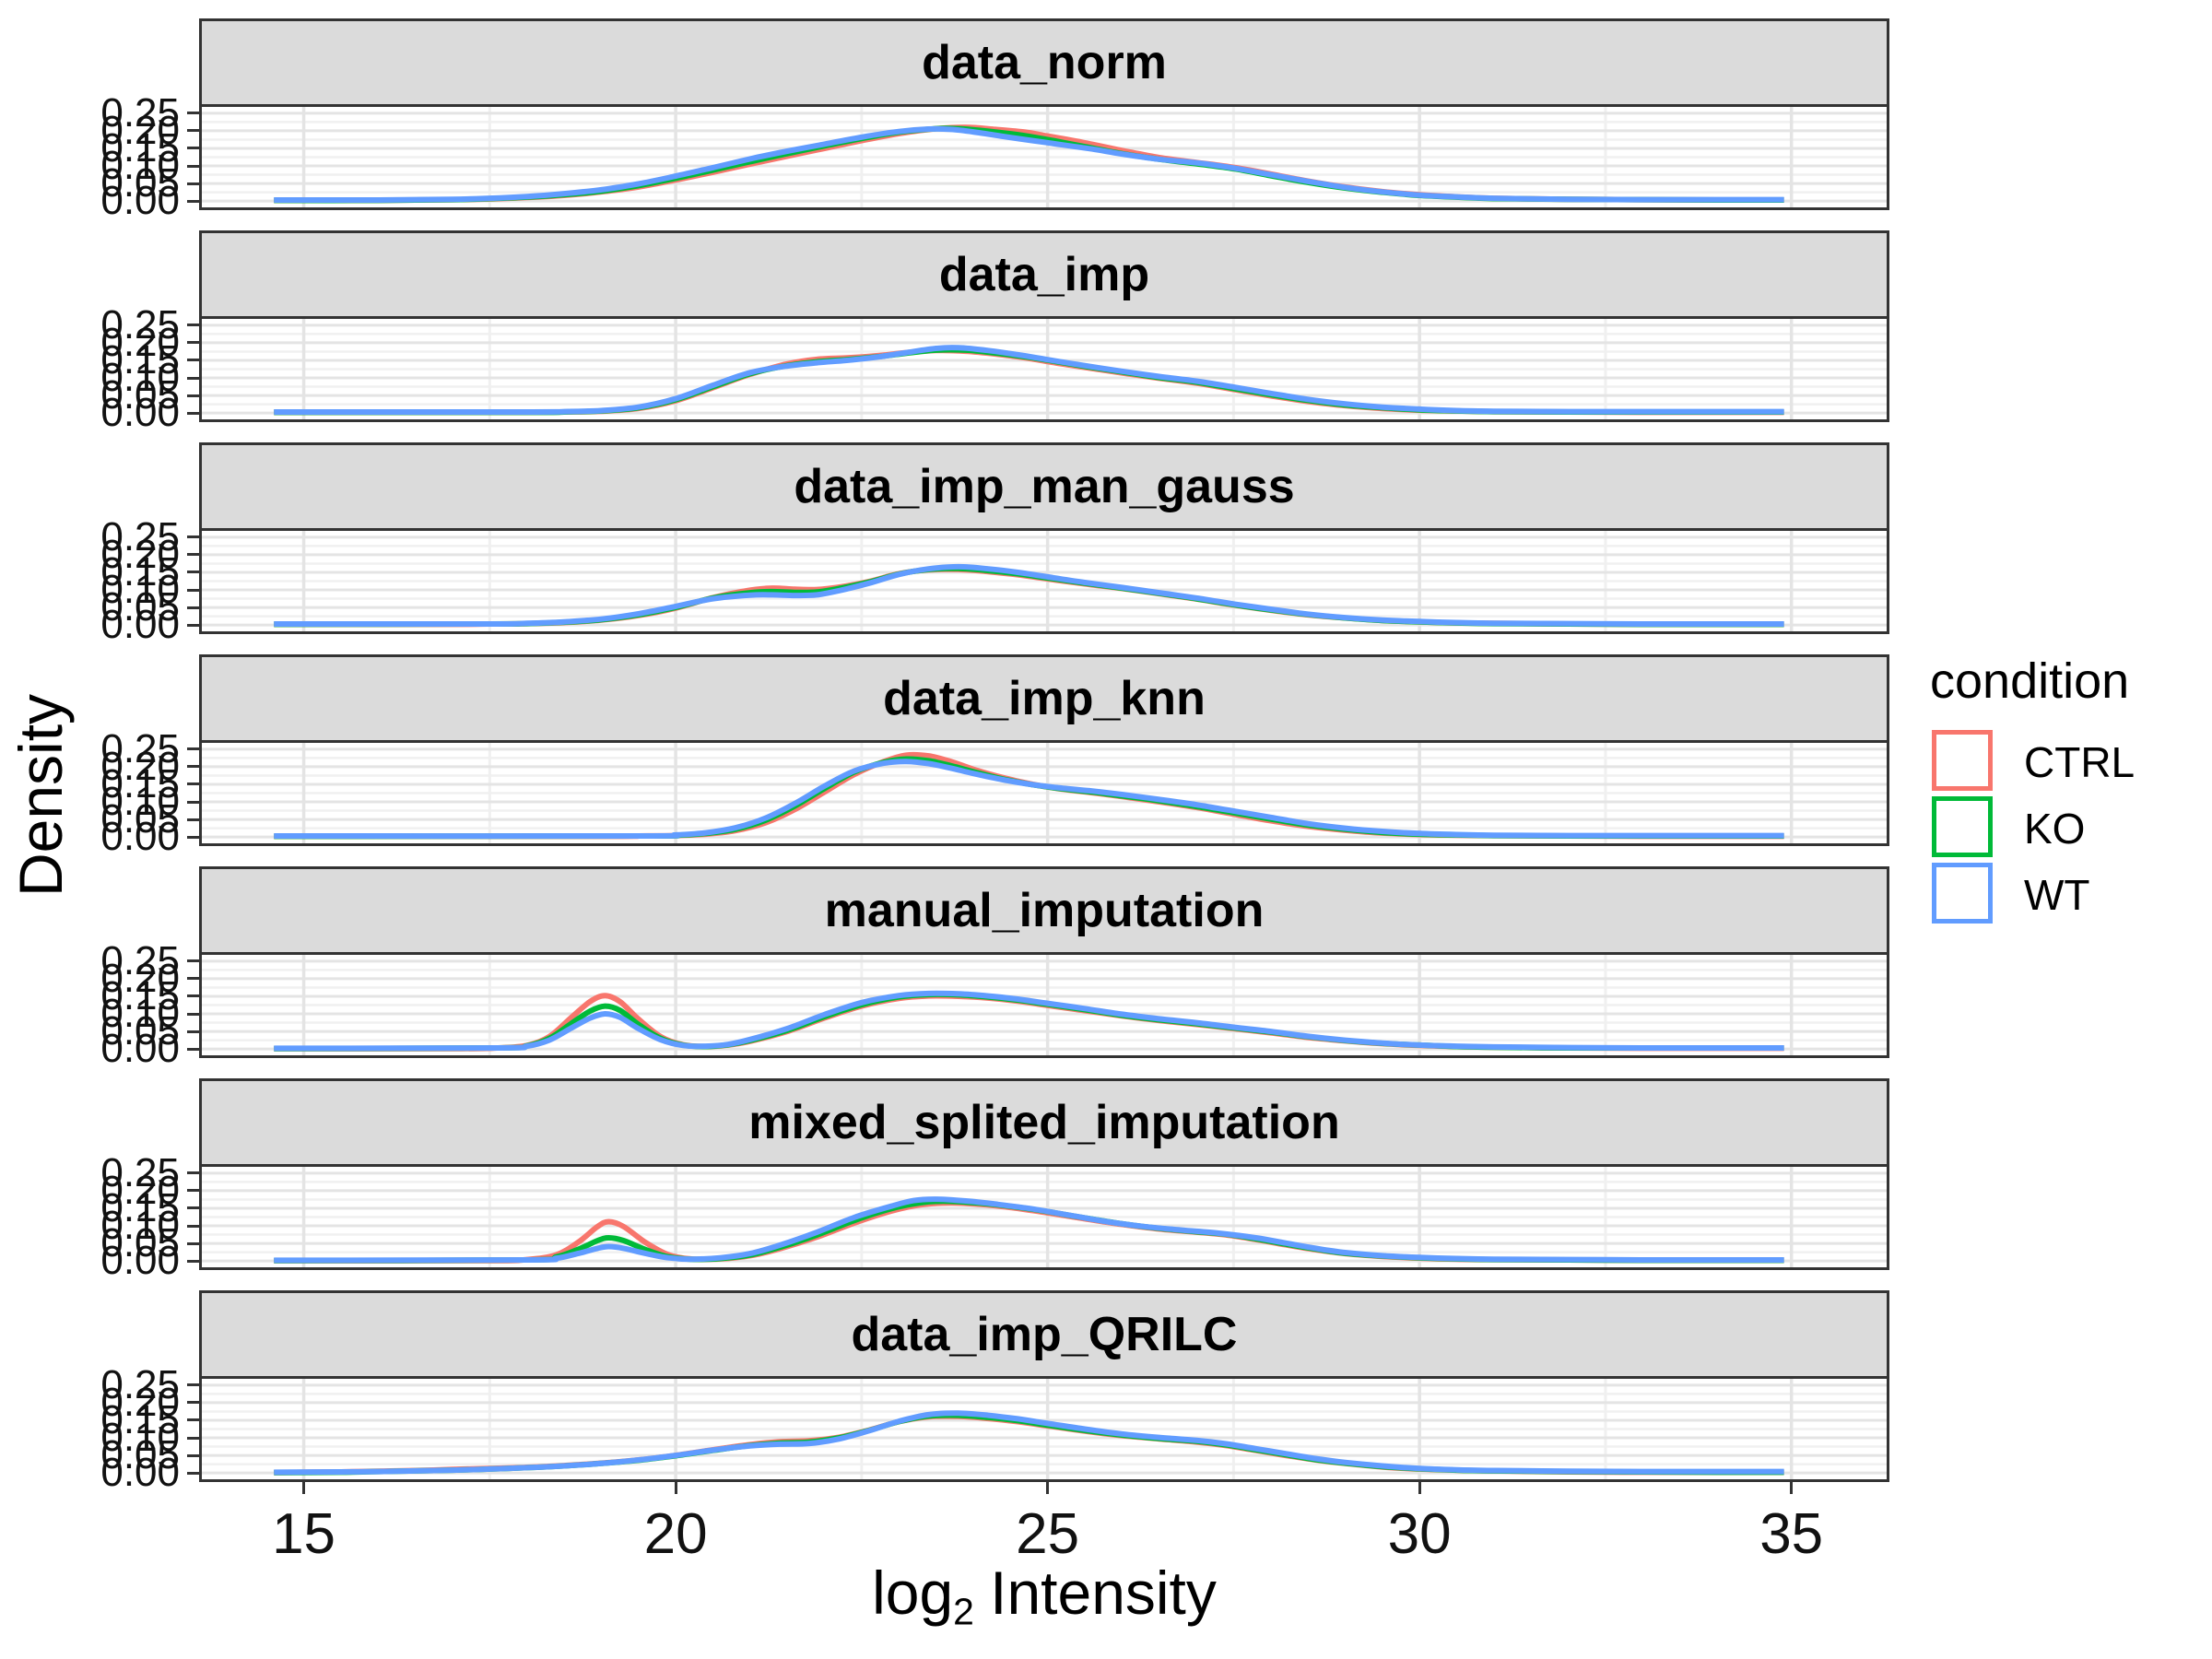  I want to click on facet-title: mixed_splited_imputation, so click(1044, 1122).